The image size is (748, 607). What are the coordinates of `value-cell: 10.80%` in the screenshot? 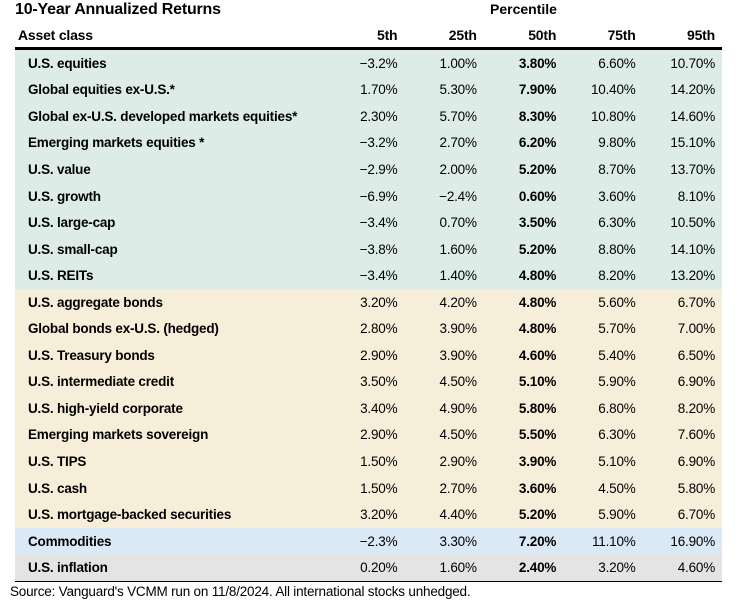 It's located at (613, 116).